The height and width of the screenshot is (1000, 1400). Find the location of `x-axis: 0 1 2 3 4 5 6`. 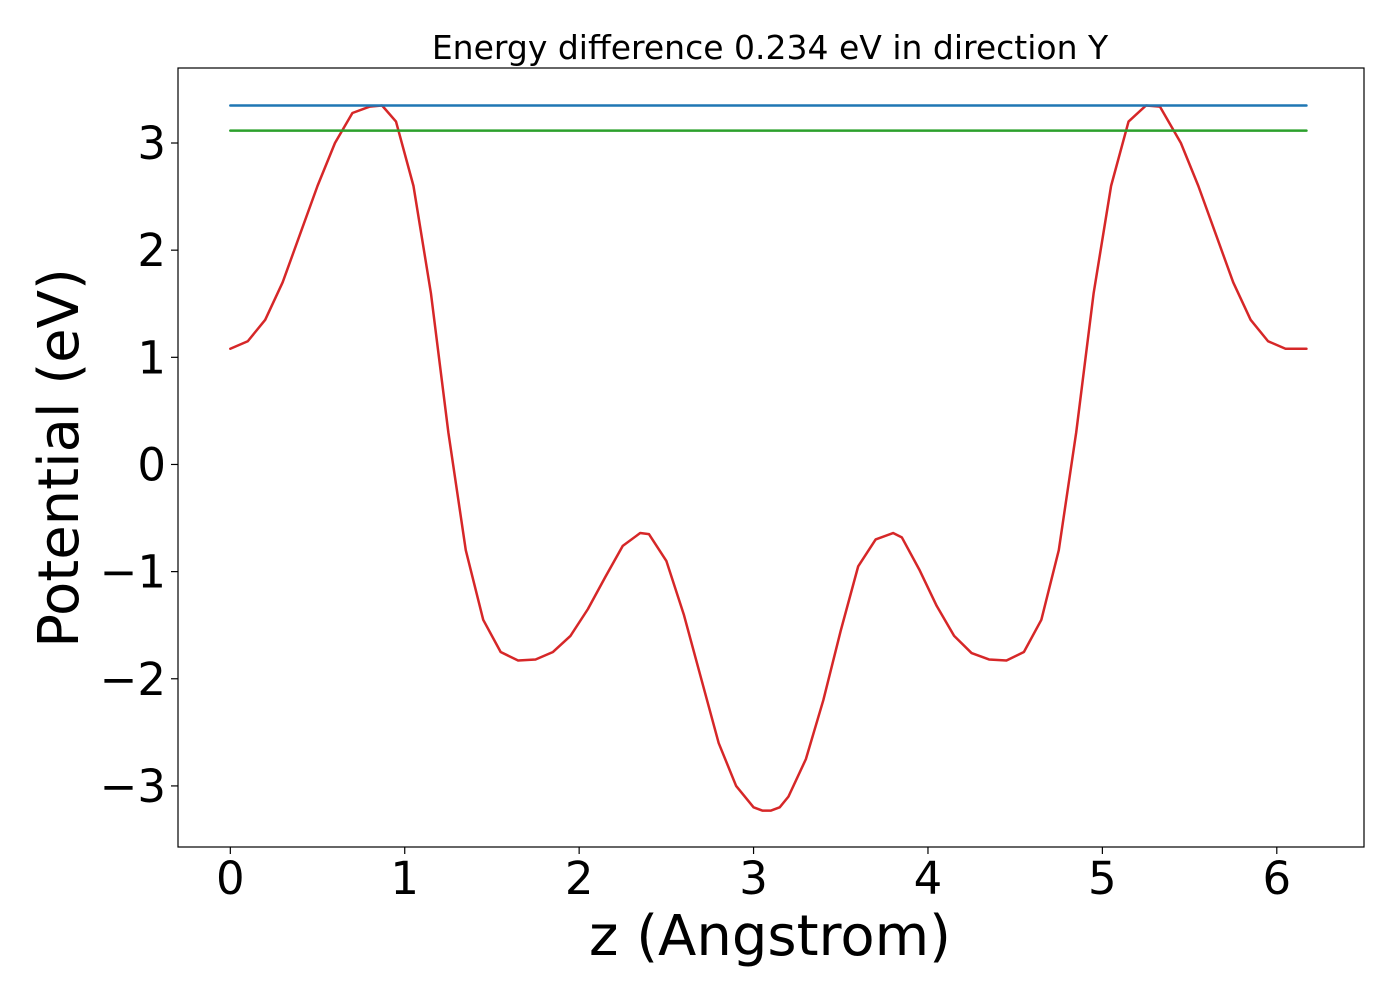

x-axis: 0 1 2 3 4 5 6 is located at coordinates (753, 876).